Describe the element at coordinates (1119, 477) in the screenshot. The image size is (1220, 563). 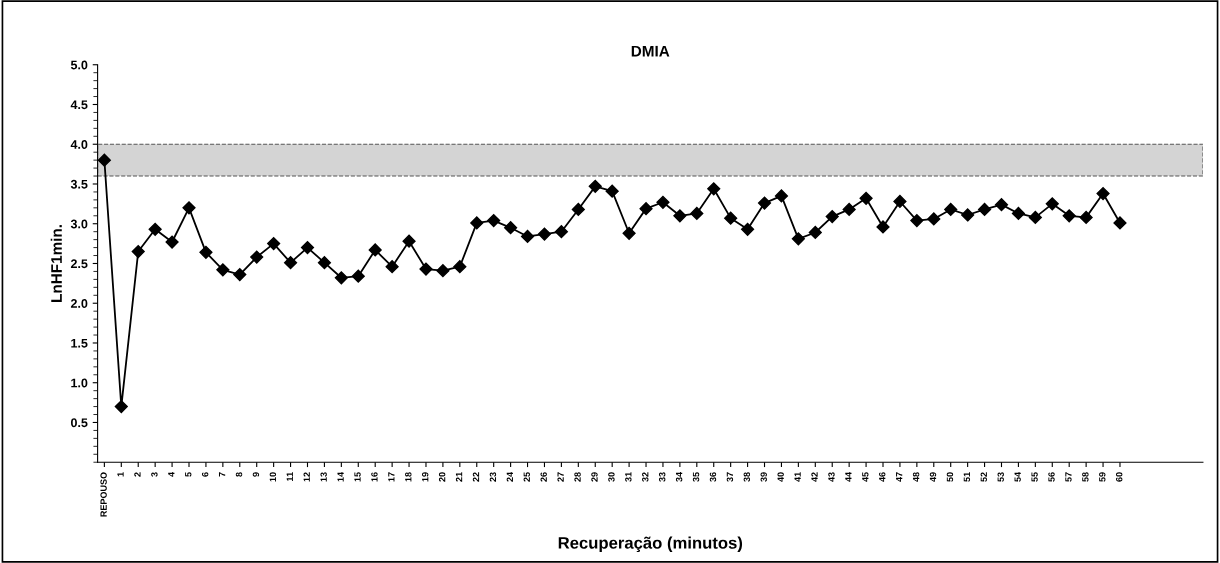
I see `x-tick-label: 60` at that location.